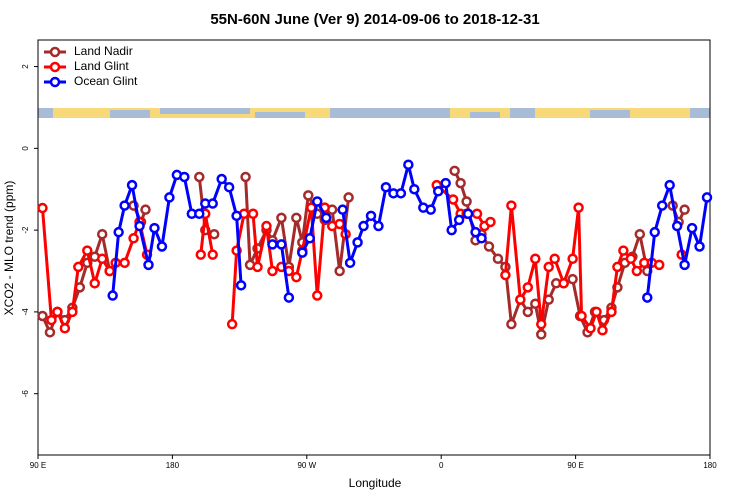 Image resolution: width=750 pixels, height=500 pixels. I want to click on legend-label: Land Glint, so click(101, 66).